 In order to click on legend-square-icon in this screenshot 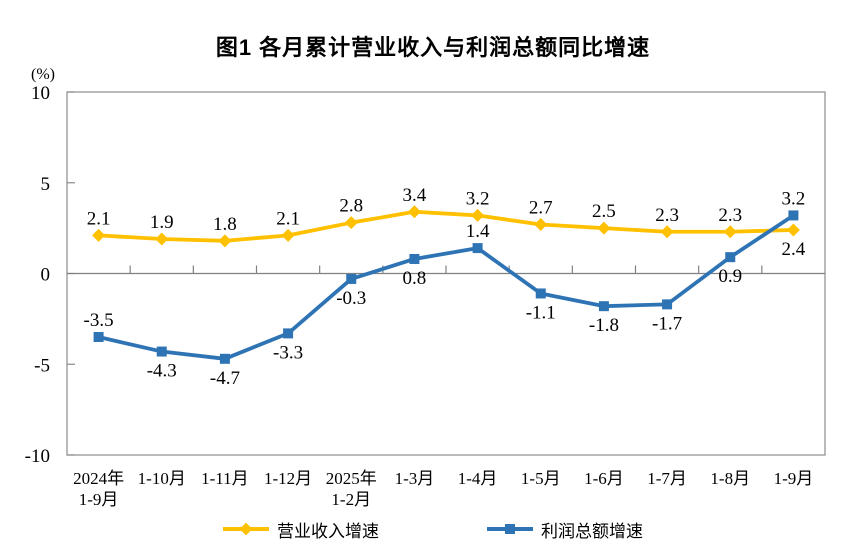, I will do `click(510, 529)`.